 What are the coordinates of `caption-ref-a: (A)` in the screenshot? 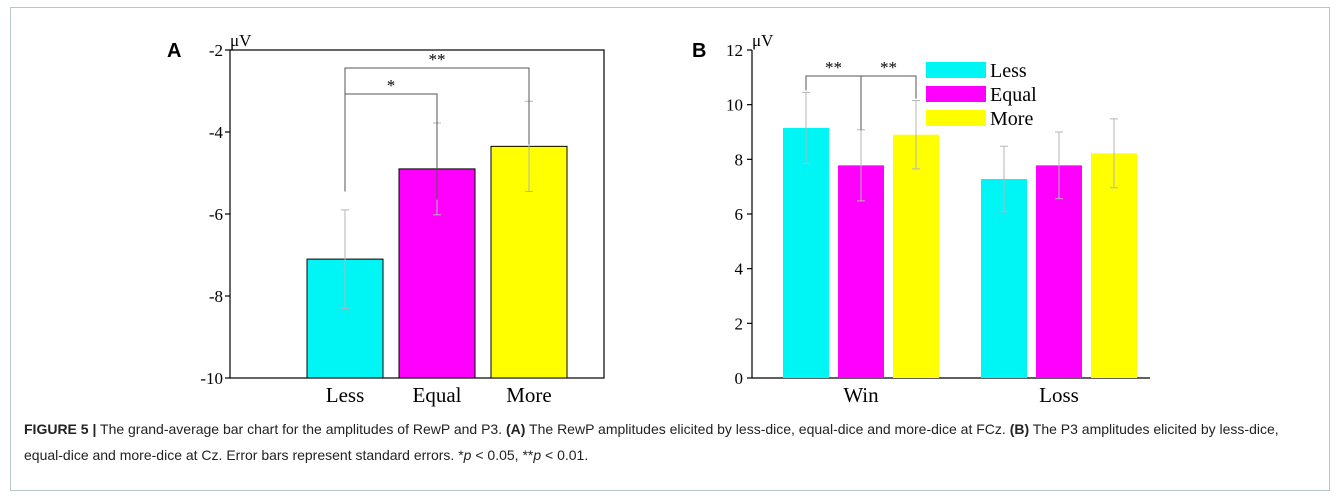 It's located at (515, 429).